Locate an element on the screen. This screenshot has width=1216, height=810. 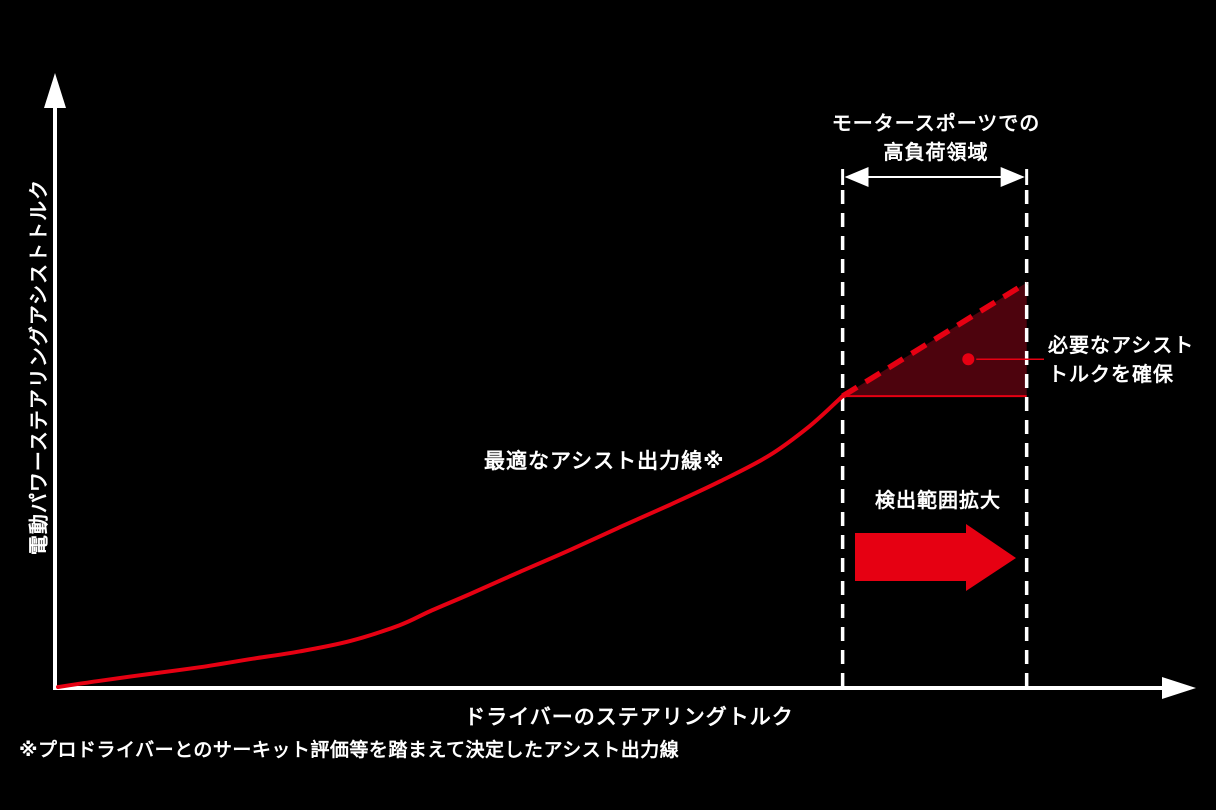
curve-label: 最適なアシスト出力線※ is located at coordinates (604, 461).